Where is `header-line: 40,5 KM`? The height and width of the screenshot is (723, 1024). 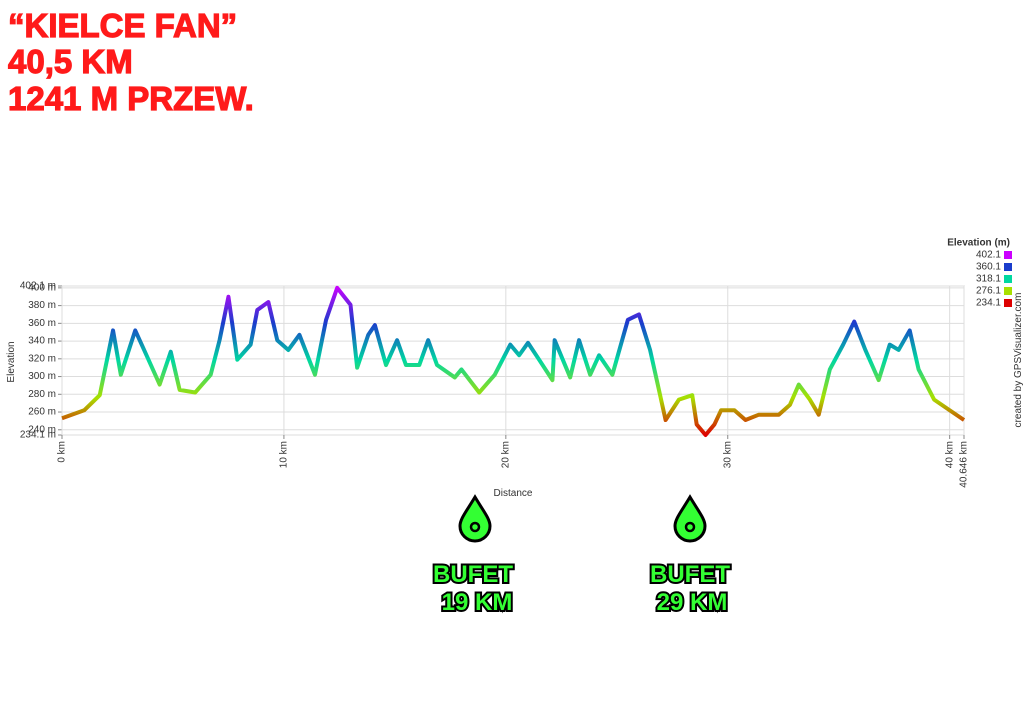
header-line: 40,5 KM is located at coordinates (70, 61).